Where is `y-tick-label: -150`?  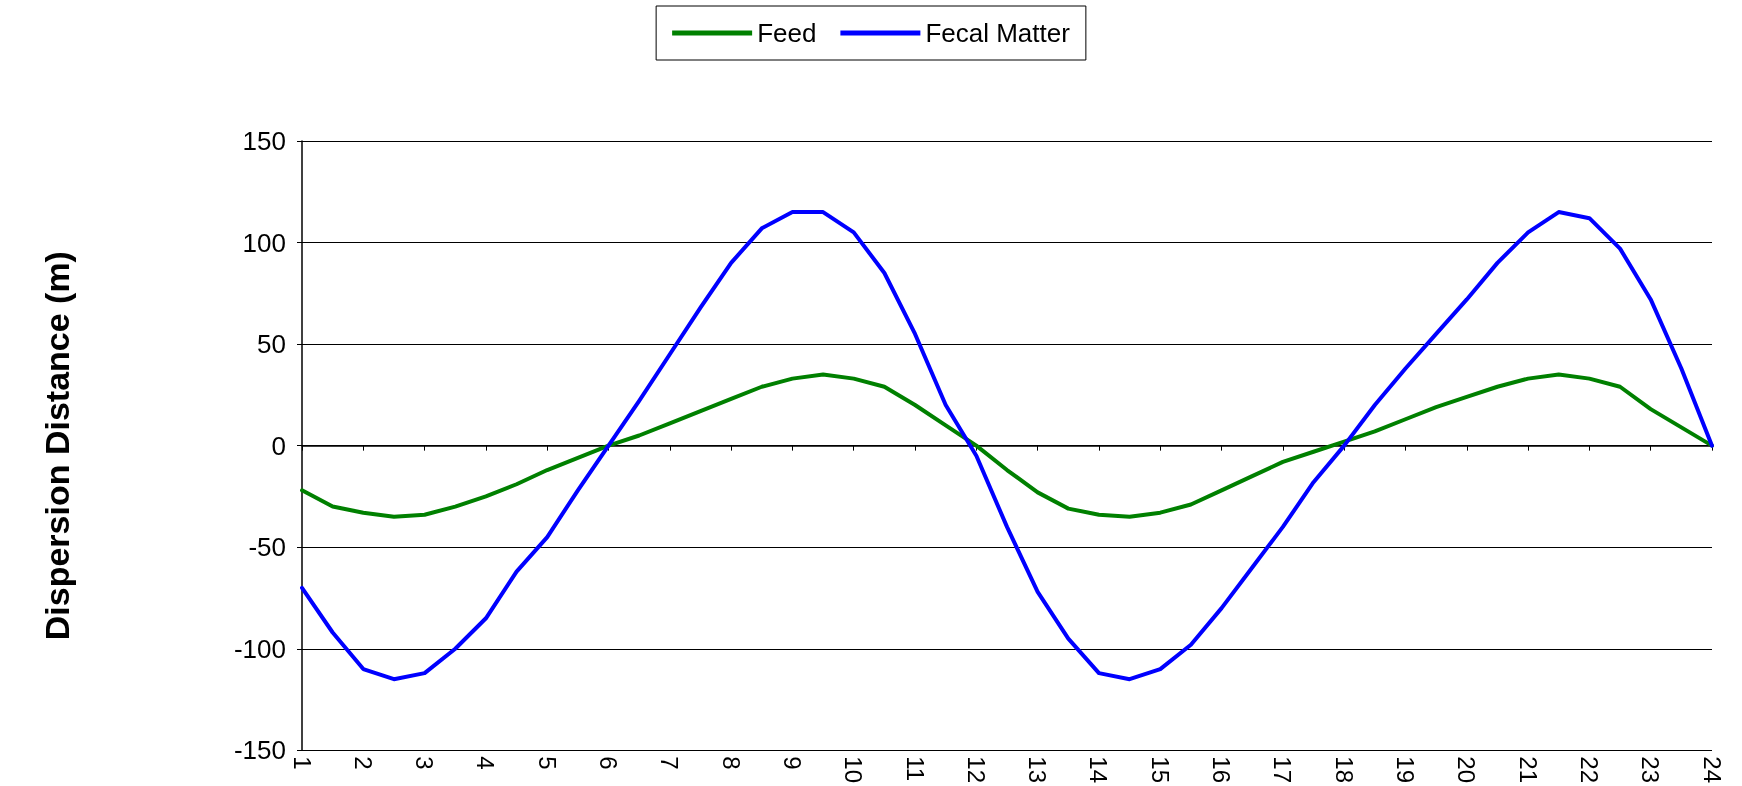 y-tick-label: -150 is located at coordinates (259, 750).